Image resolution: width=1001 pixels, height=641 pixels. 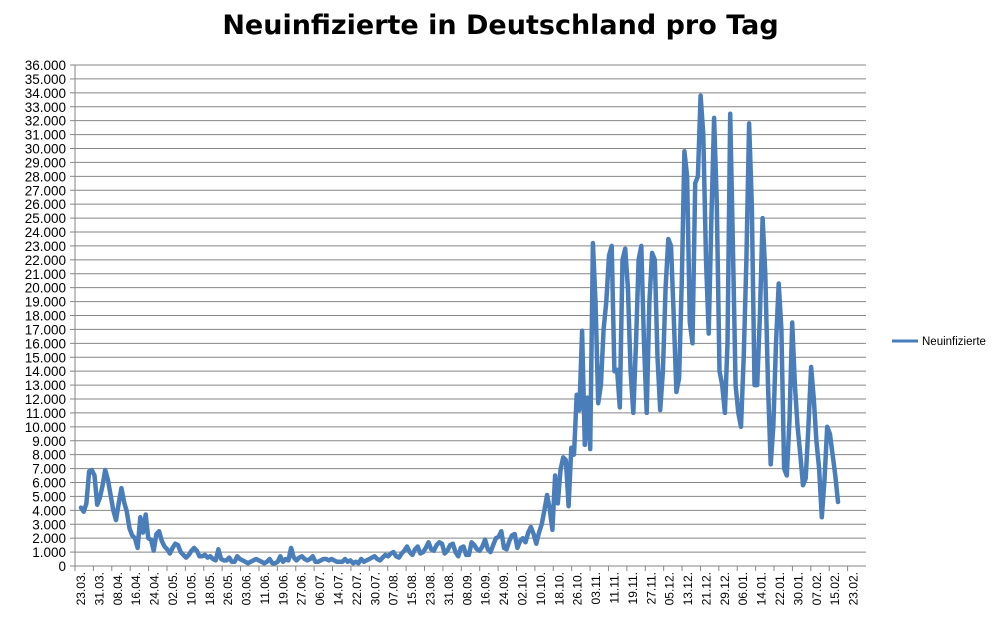 What do you see at coordinates (596, 588) in the screenshot?
I see `x-tick-label: 03.11.` at bounding box center [596, 588].